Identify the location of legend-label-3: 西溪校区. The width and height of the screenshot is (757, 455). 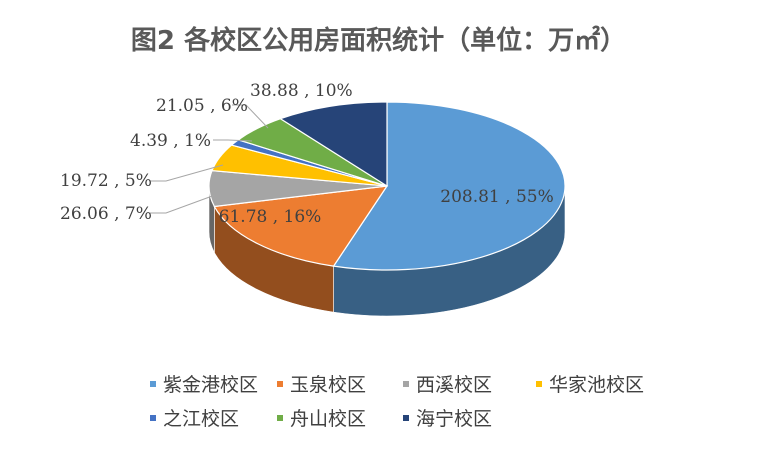
(454, 385).